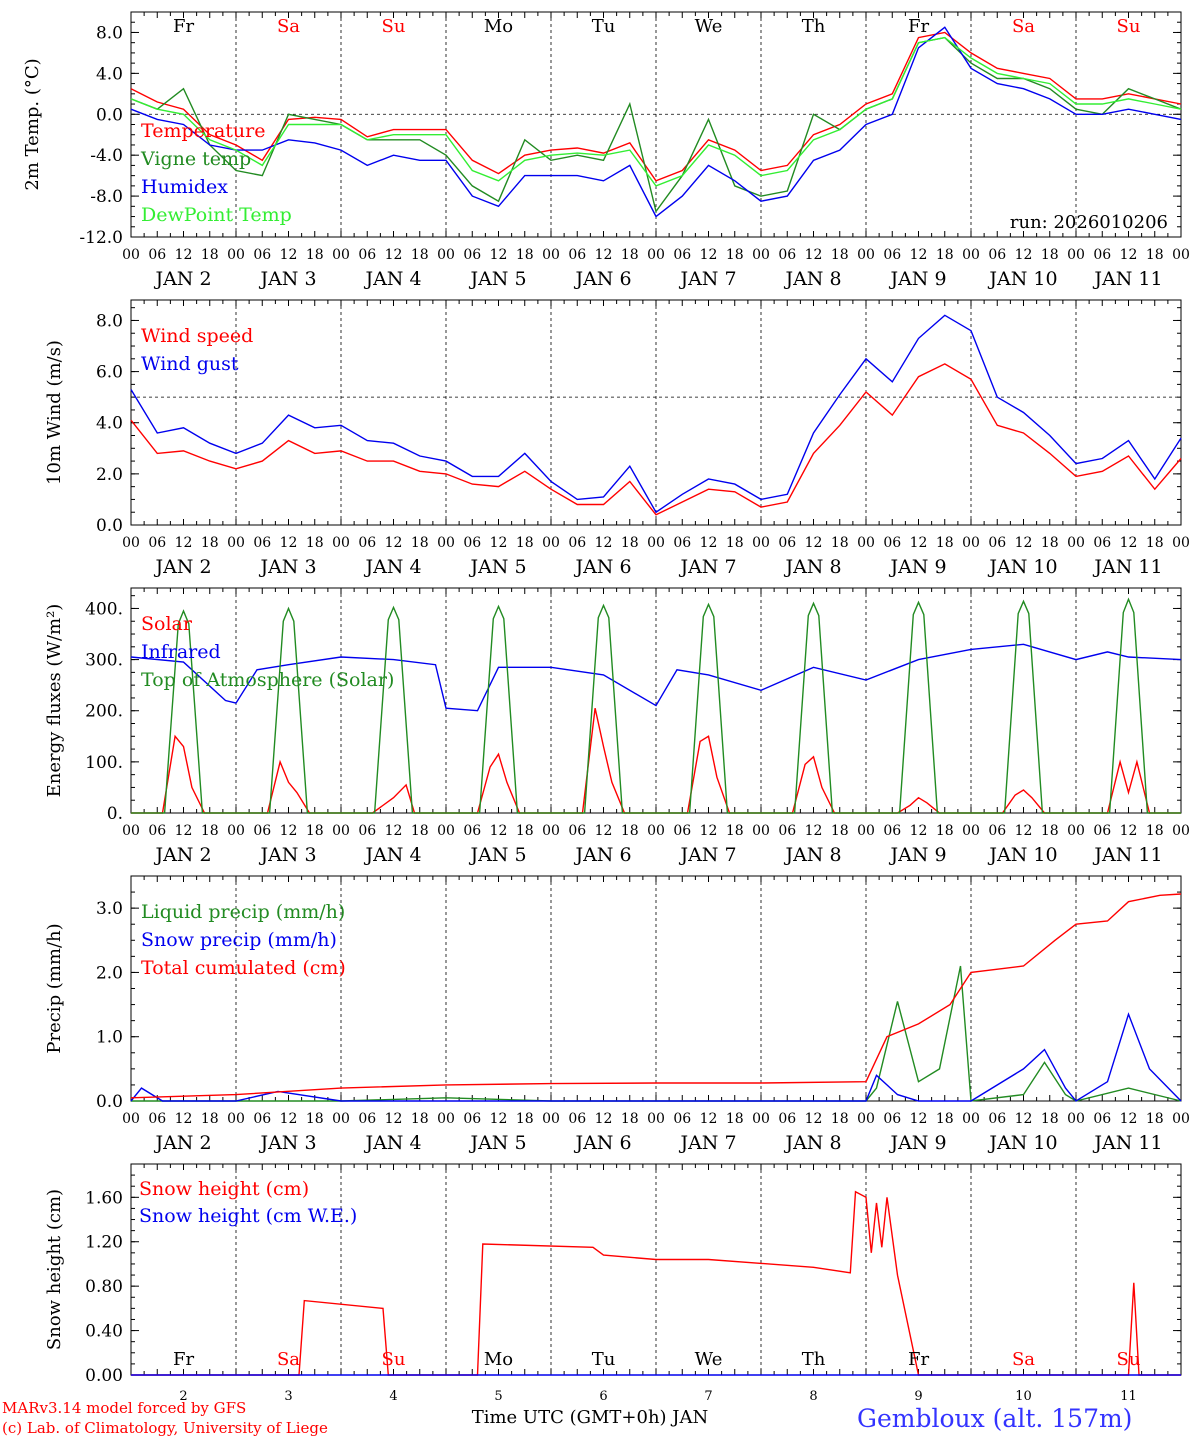  What do you see at coordinates (109, 909) in the screenshot?
I see `y-tick-label: 3.0` at bounding box center [109, 909].